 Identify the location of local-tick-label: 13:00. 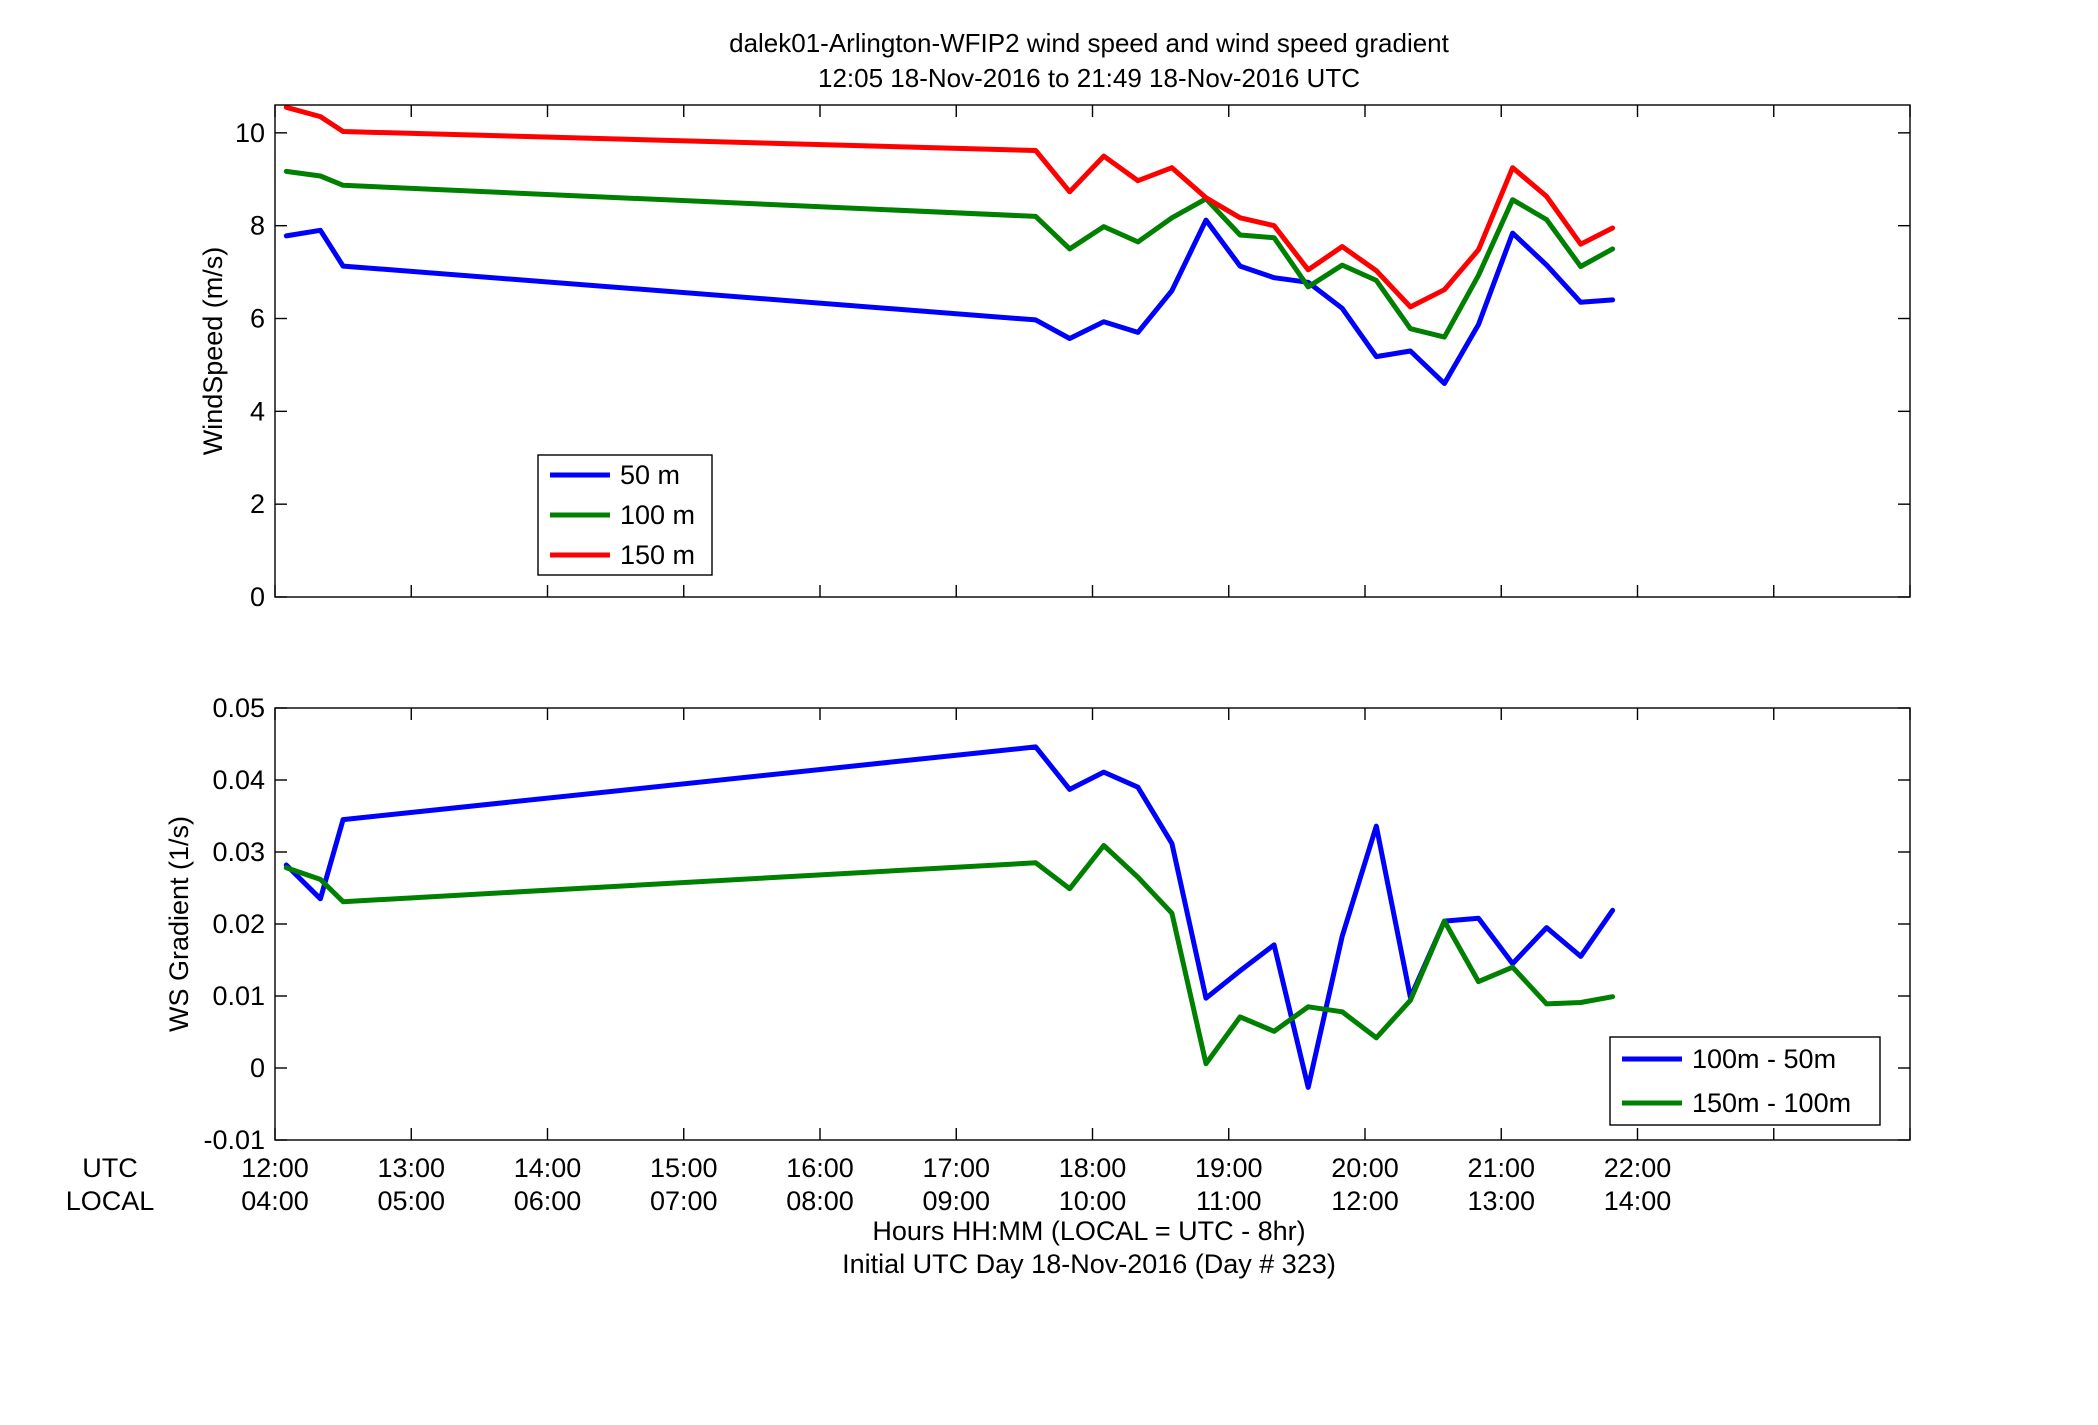
(1501, 1201).